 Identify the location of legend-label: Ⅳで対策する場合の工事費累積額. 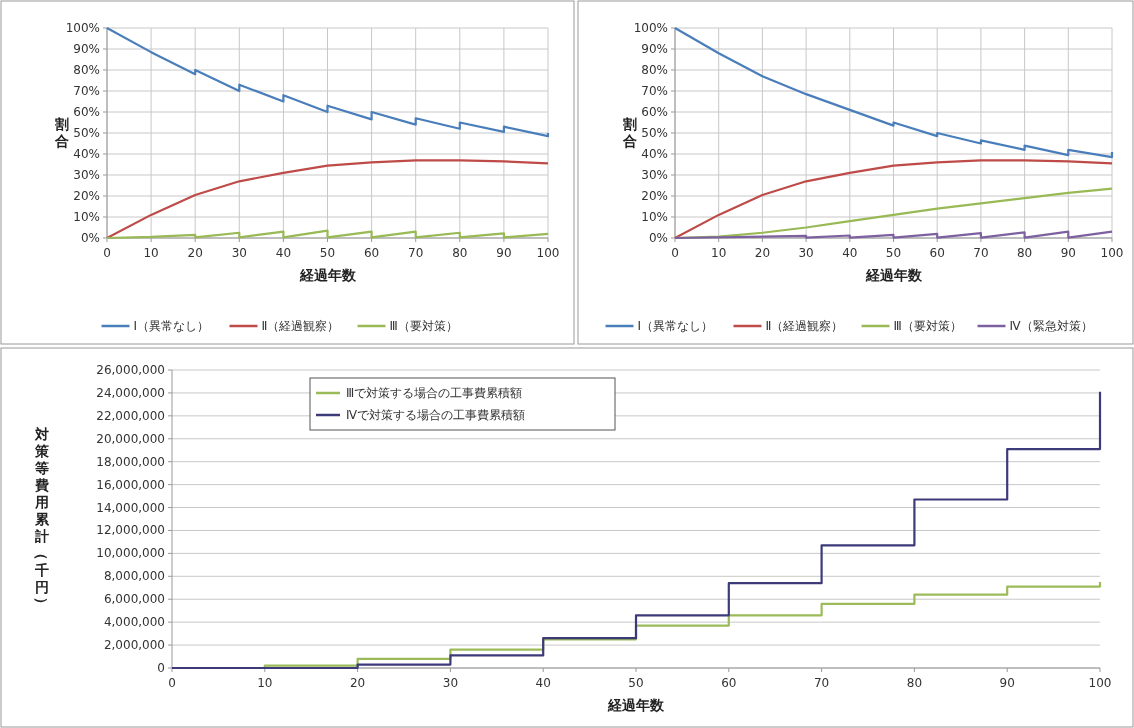
(436, 415).